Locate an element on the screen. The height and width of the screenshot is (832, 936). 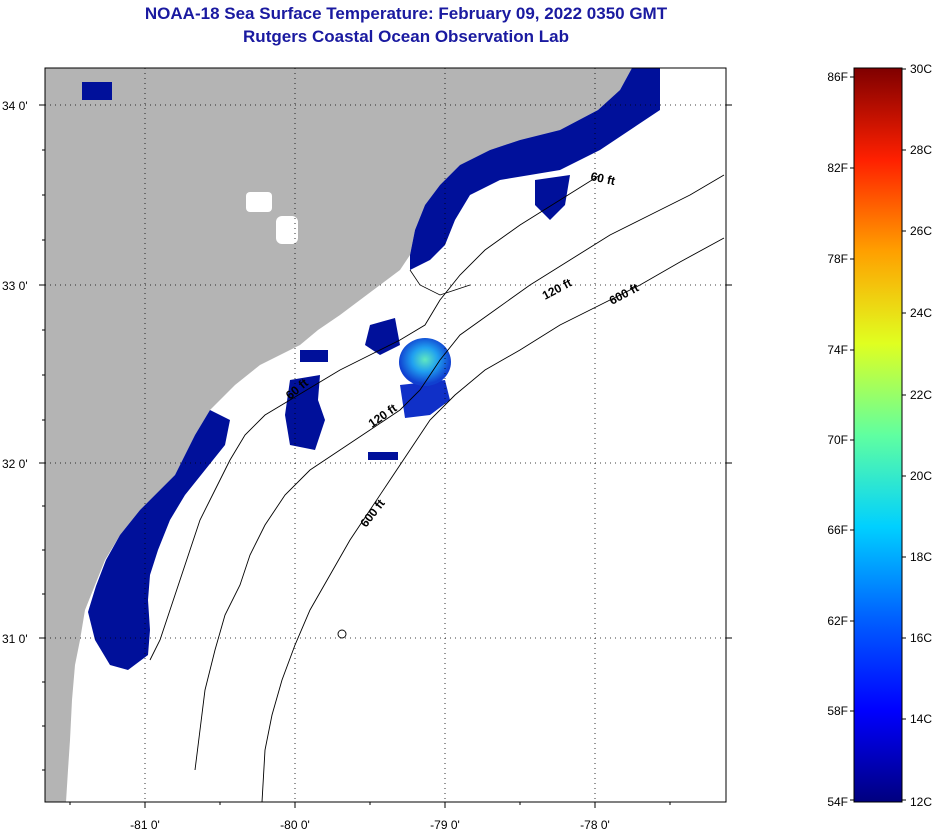
lat-label-34: 34 0' is located at coordinates (15, 106).